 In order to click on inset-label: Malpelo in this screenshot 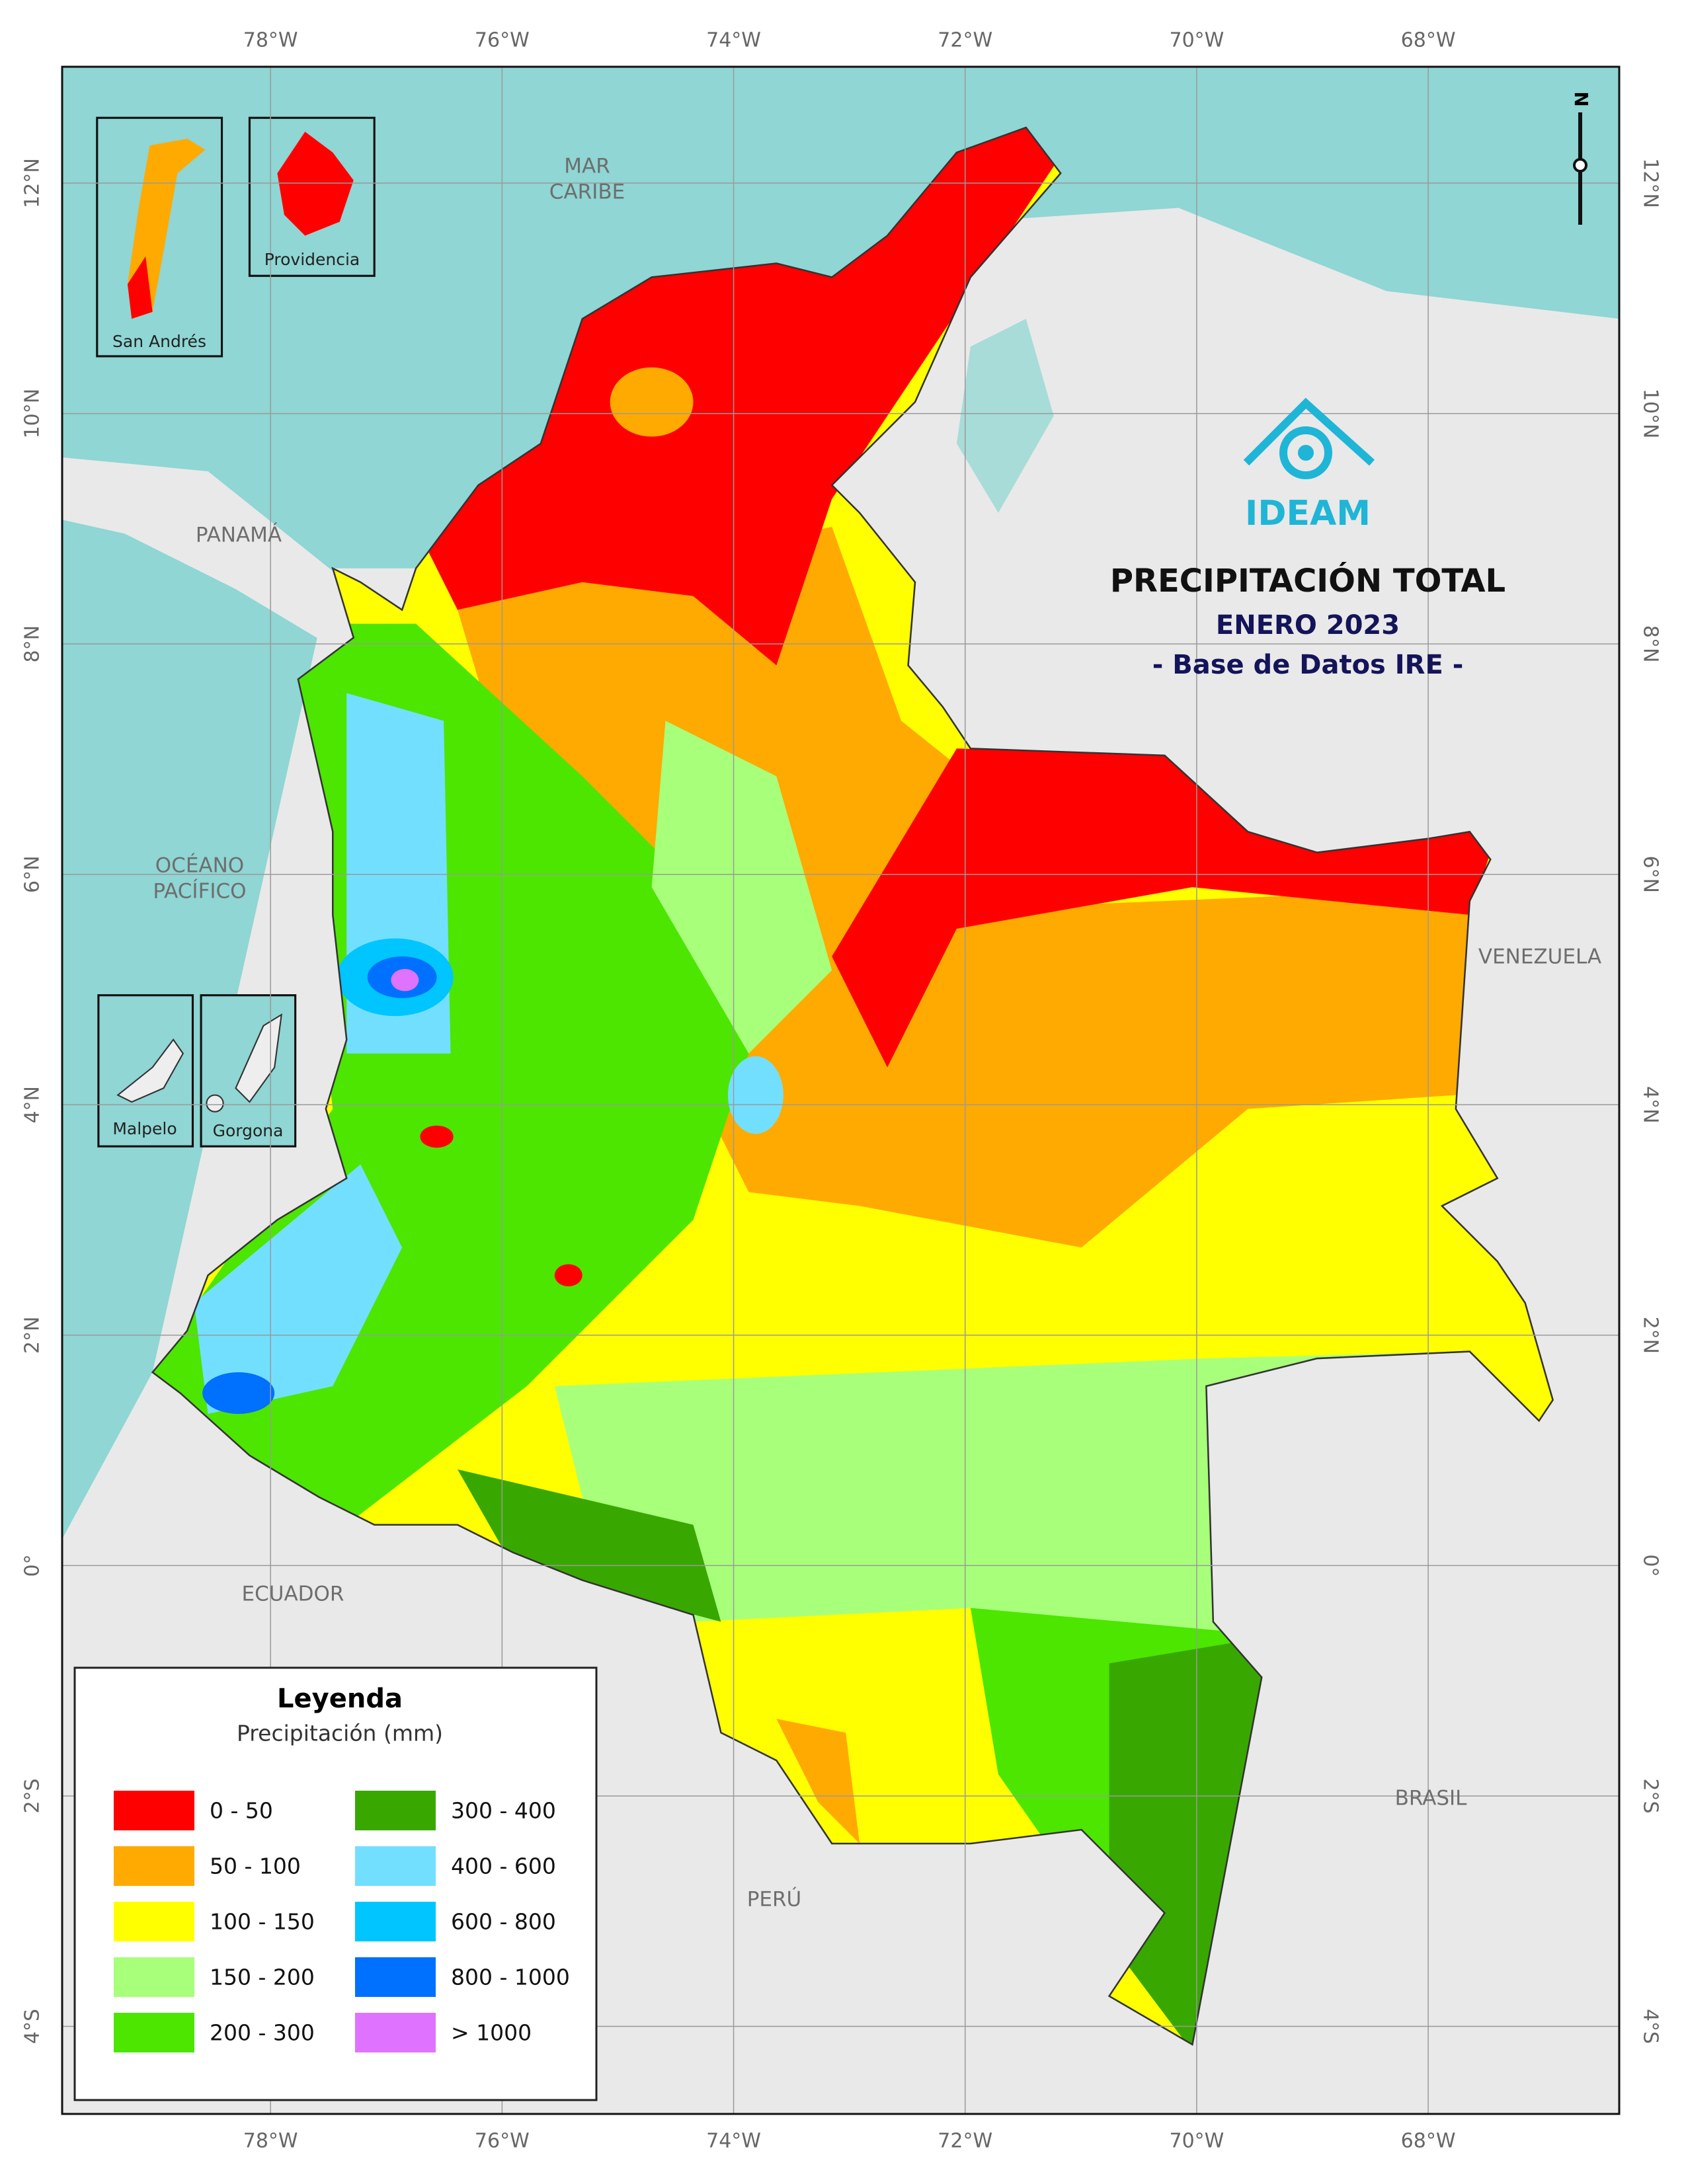, I will do `click(144, 1128)`.